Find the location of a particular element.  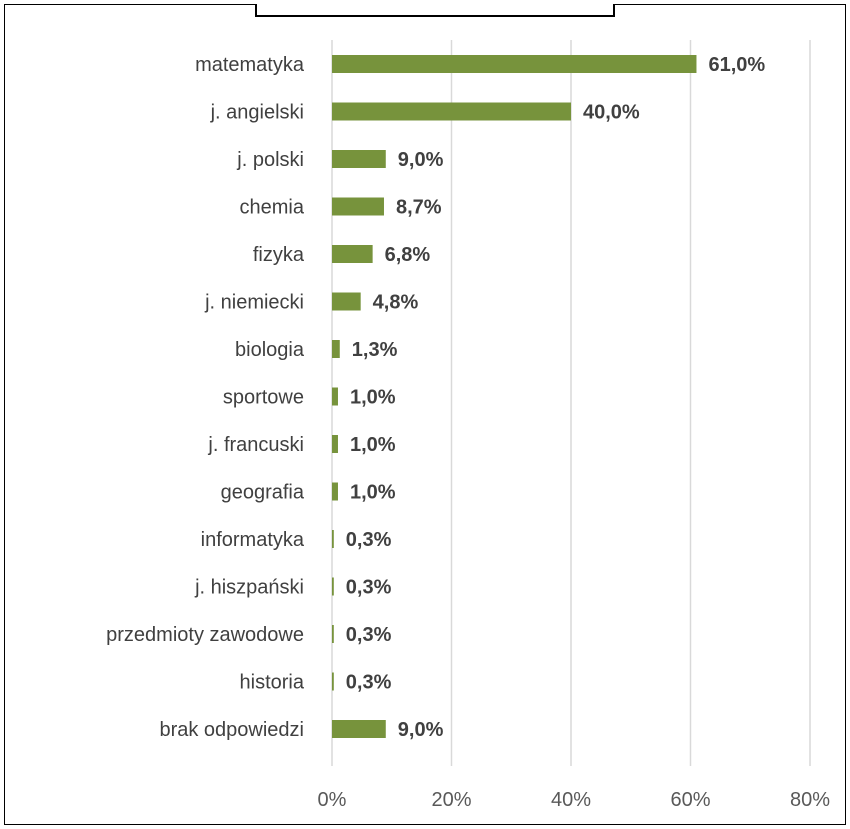

category-label: przedmioty zawodowe is located at coordinates (205, 635).